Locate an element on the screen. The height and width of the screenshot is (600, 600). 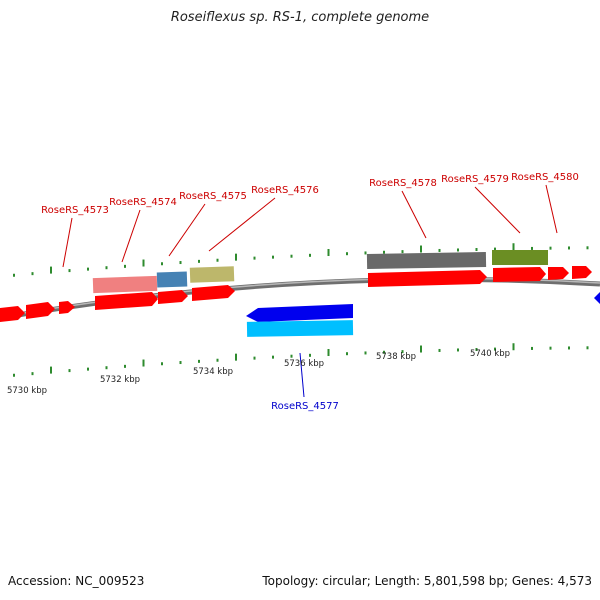
map-title: Roseiflexus sp. RS-1, complete genome is located at coordinates (300, 17).